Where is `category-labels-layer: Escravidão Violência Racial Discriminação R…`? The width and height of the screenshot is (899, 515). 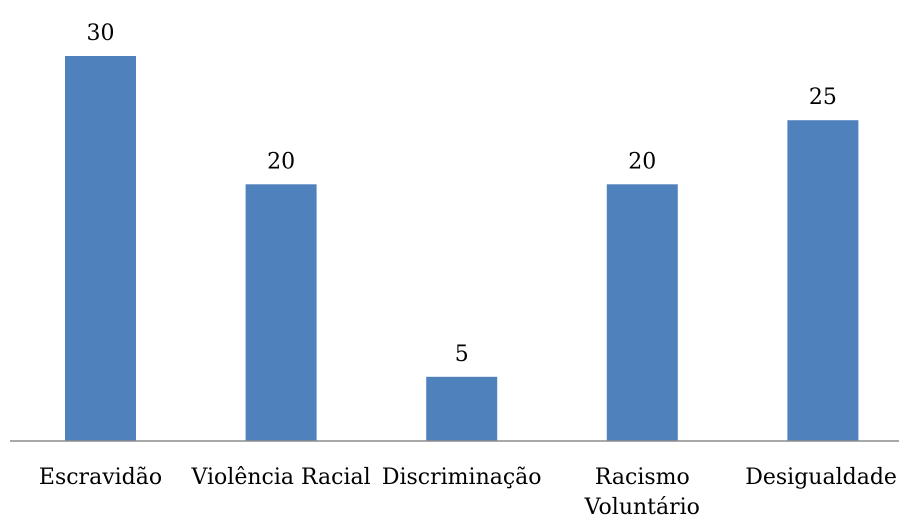
category-labels-layer: Escravidão Violência Racial Discriminação R… is located at coordinates (468, 490).